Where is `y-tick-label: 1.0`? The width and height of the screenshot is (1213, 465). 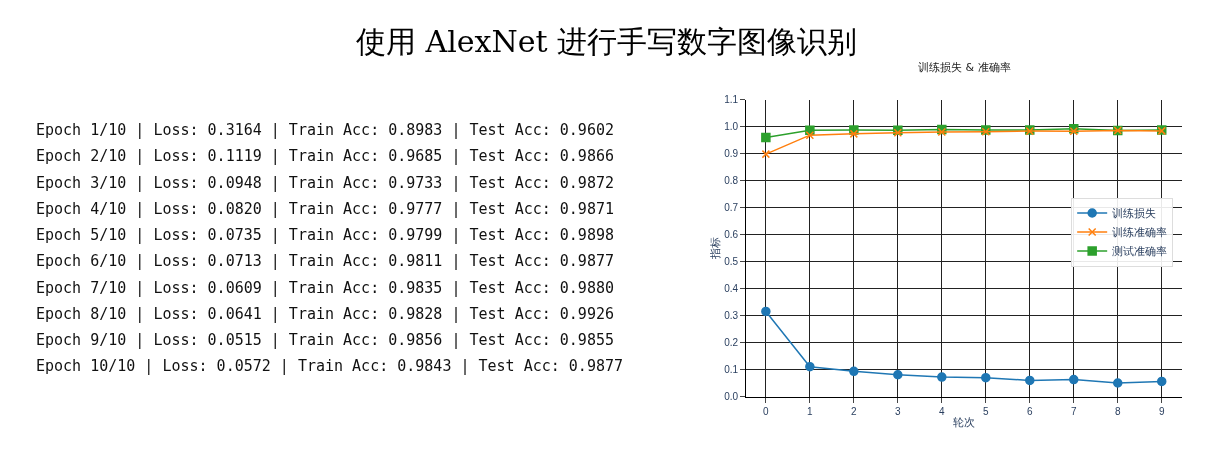 y-tick-label: 1.0 is located at coordinates (731, 127).